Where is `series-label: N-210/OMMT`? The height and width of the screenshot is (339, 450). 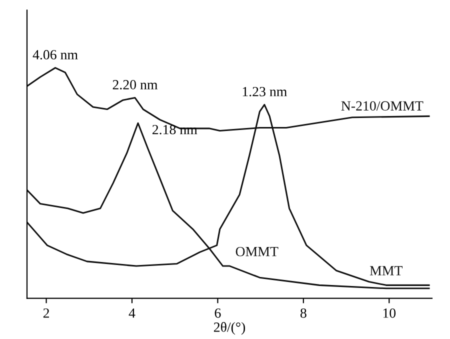 series-label: N-210/OMMT is located at coordinates (382, 106).